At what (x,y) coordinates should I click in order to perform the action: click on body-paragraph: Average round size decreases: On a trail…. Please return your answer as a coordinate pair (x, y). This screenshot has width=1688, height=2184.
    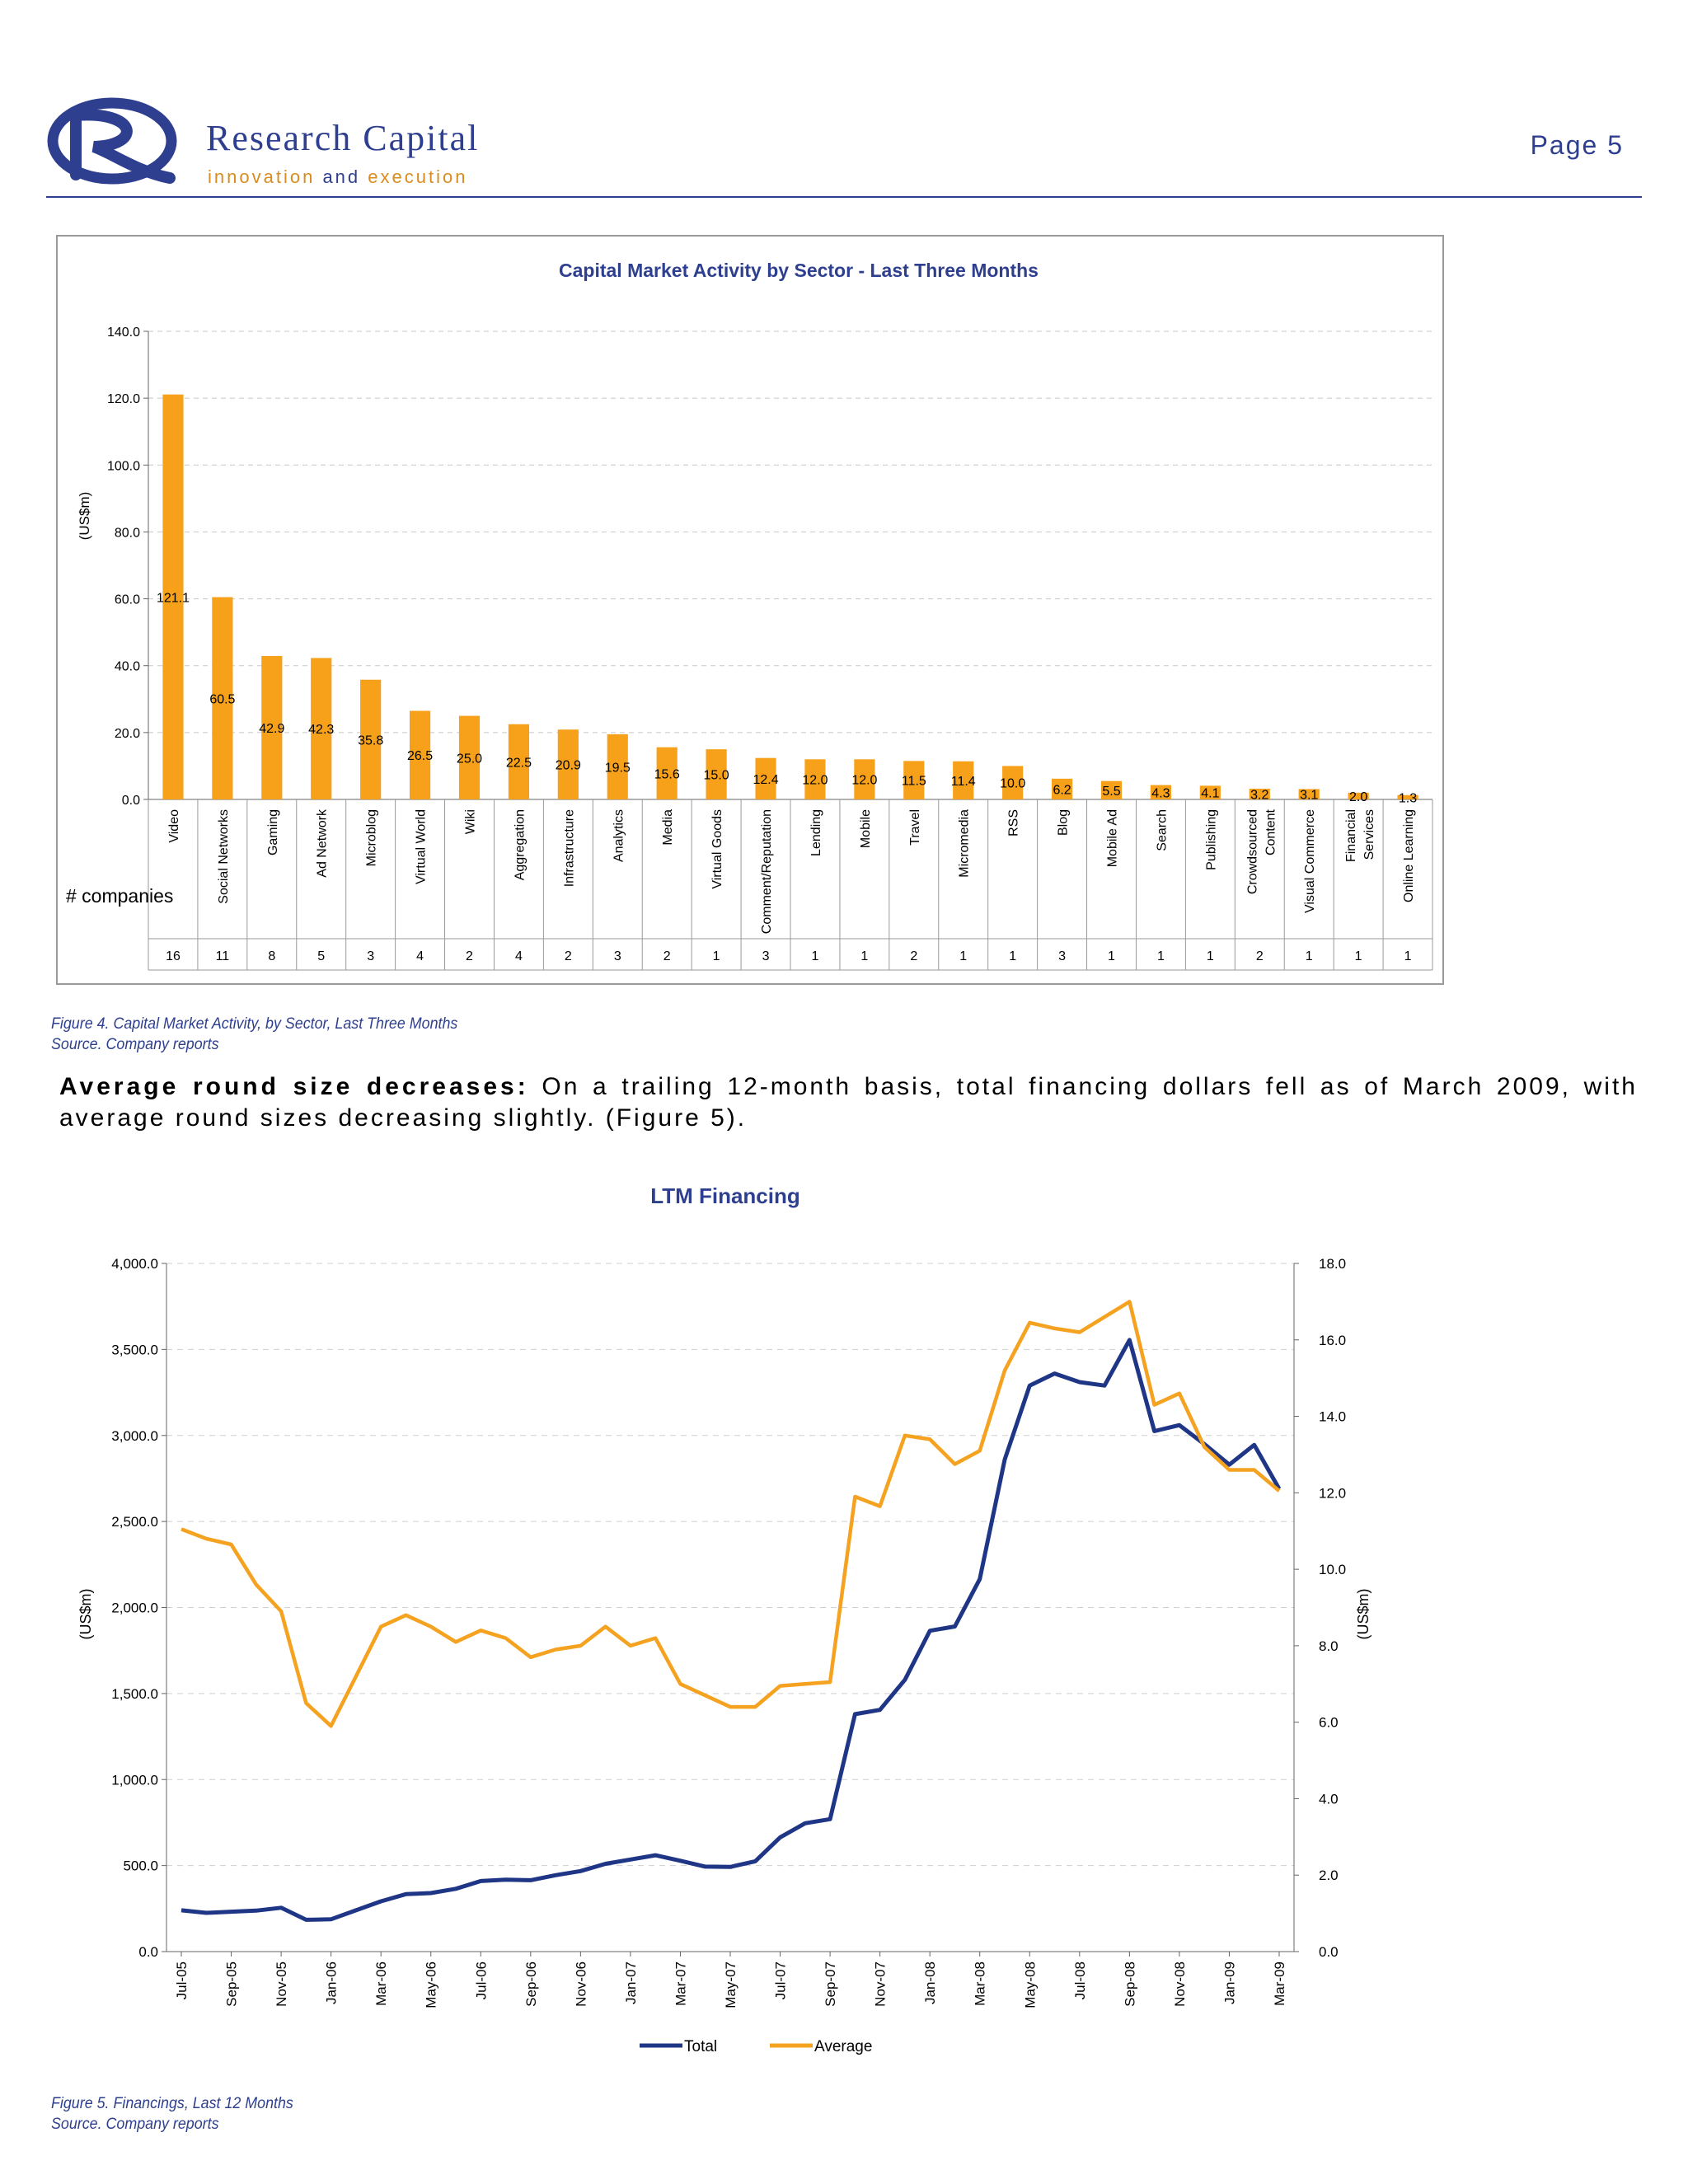
    Looking at the image, I should click on (849, 1102).